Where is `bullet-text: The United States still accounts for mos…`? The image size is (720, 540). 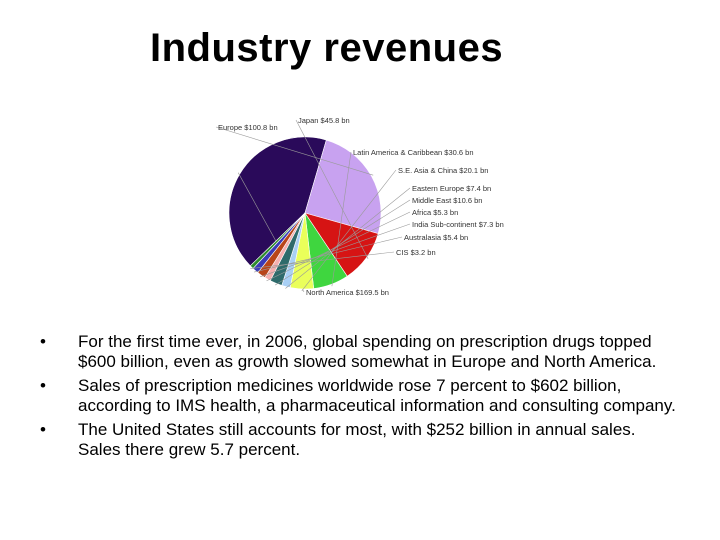 bullet-text: The United States still accounts for mos… is located at coordinates (357, 439).